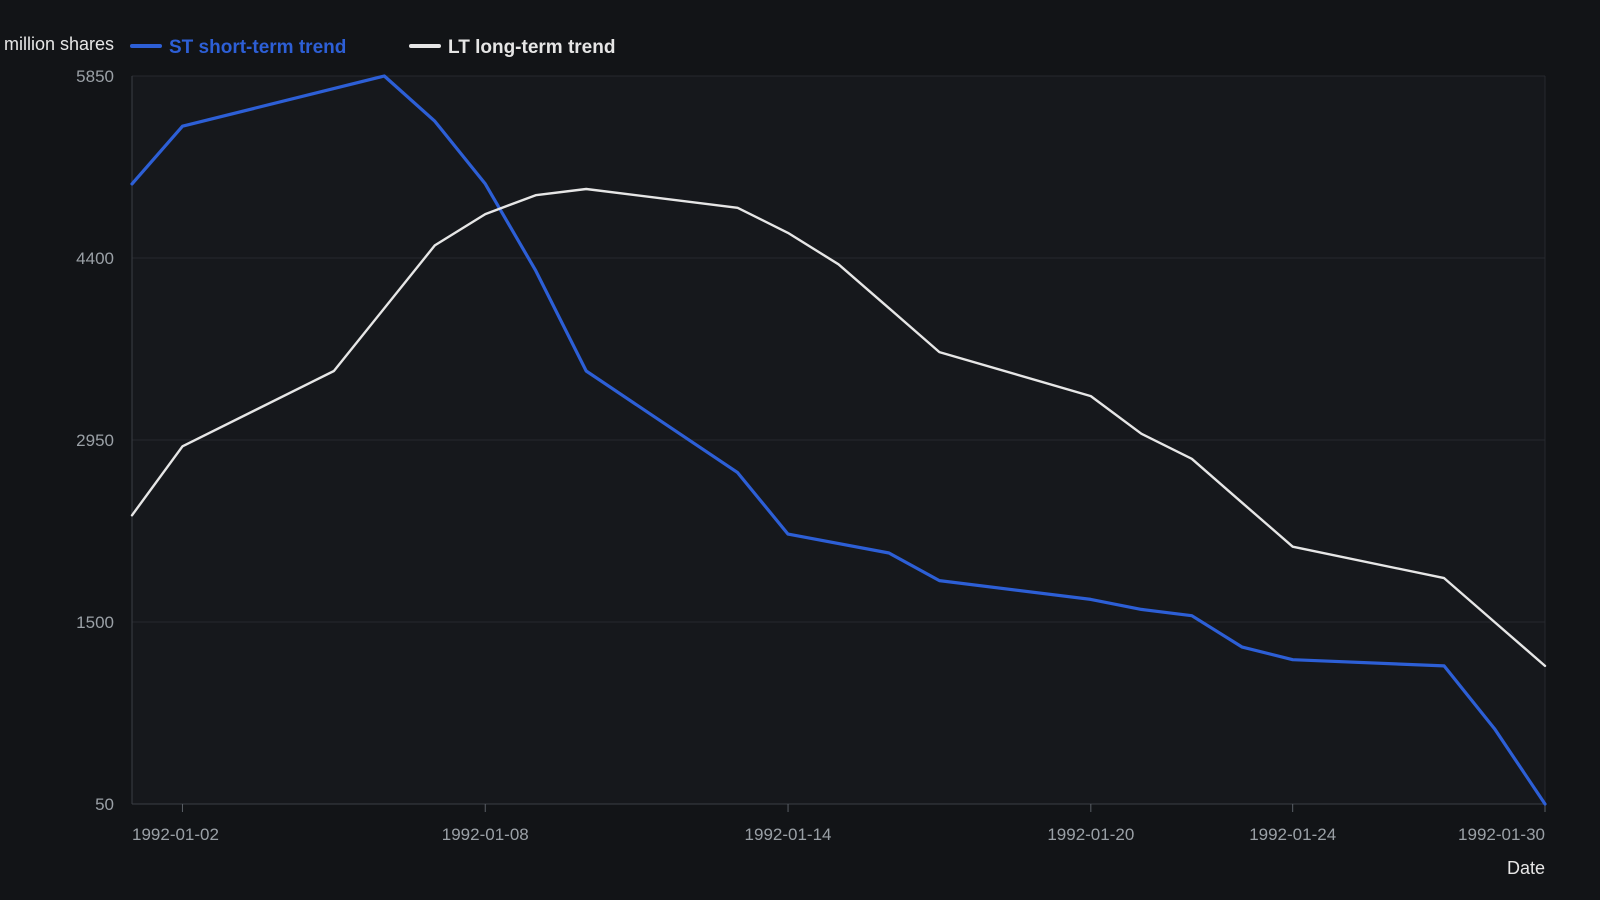 The height and width of the screenshot is (900, 1600). Describe the element at coordinates (95, 76) in the screenshot. I see `y-tick-label: 5850` at that location.